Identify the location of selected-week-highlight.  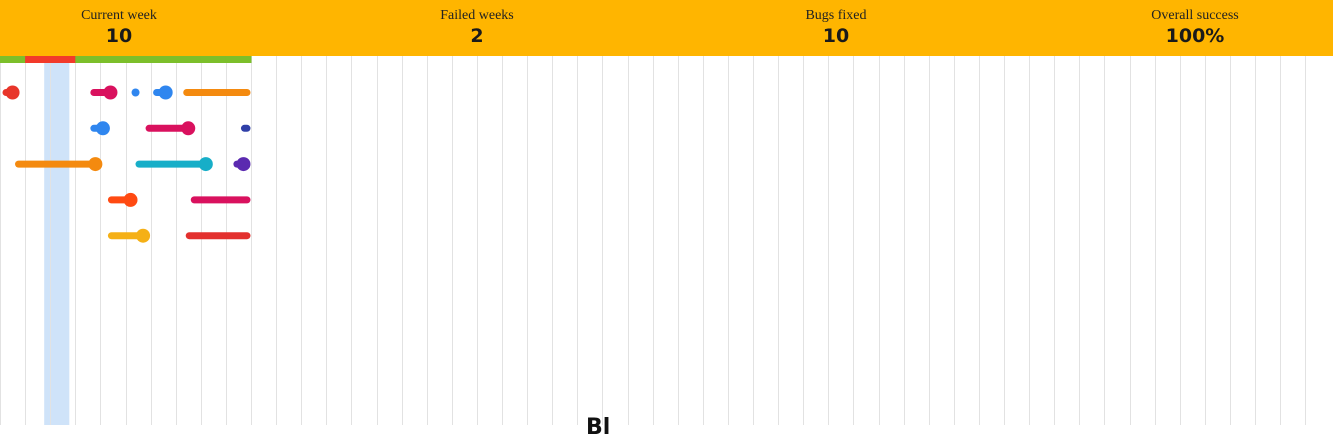
(57, 240).